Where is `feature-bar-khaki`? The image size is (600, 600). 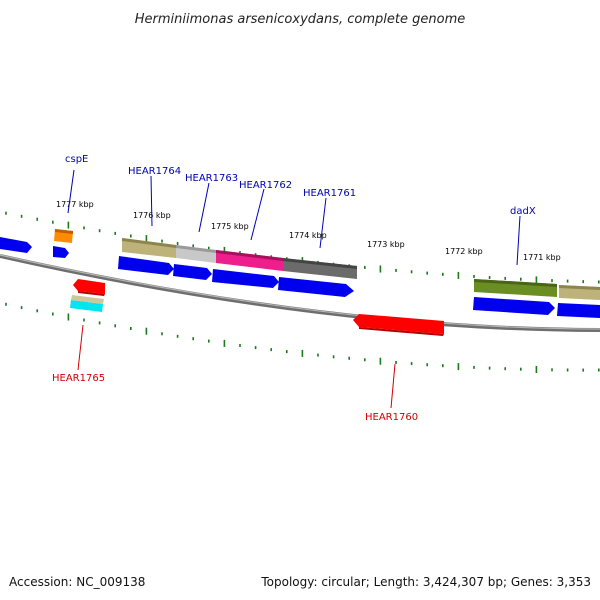
feature-bar-khaki is located at coordinates (149, 248).